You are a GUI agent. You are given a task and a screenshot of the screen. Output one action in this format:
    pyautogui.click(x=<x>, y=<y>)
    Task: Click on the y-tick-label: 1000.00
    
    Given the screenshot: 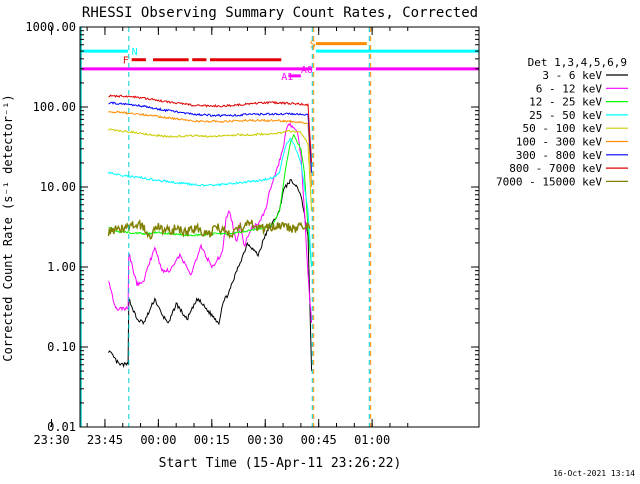 What is the action you would take?
    pyautogui.click(x=50, y=27)
    